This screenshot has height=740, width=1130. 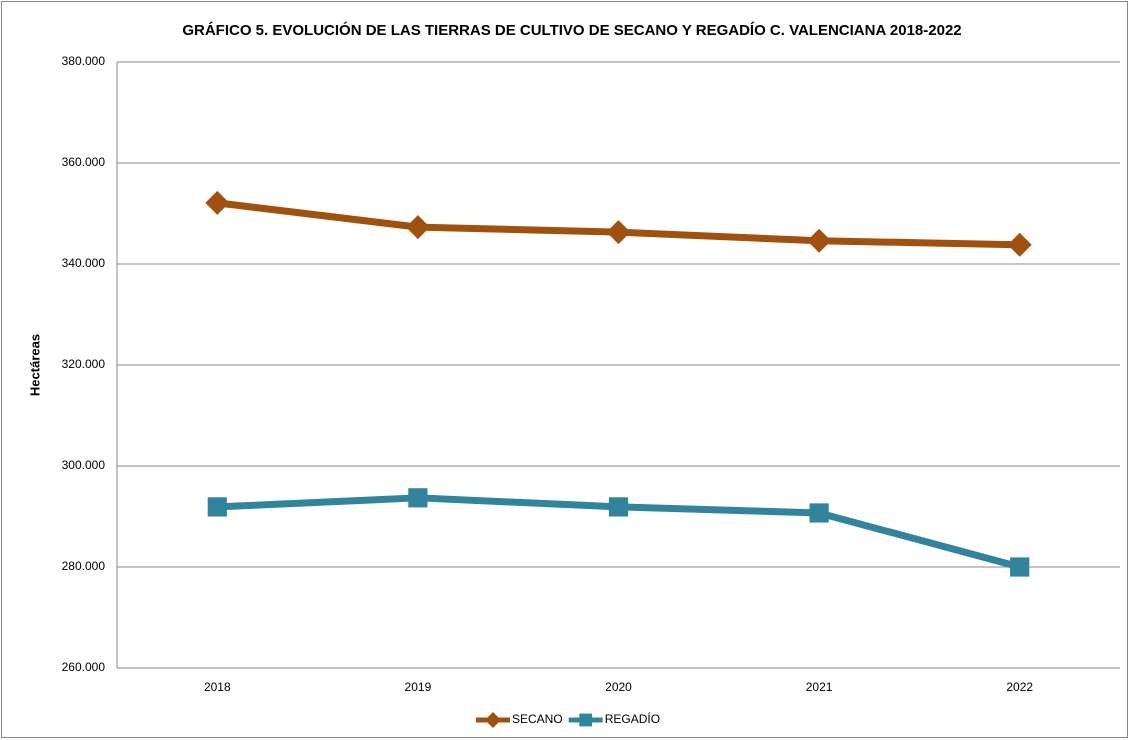 I want to click on y-axis-title: Hectáreas, so click(x=34, y=365).